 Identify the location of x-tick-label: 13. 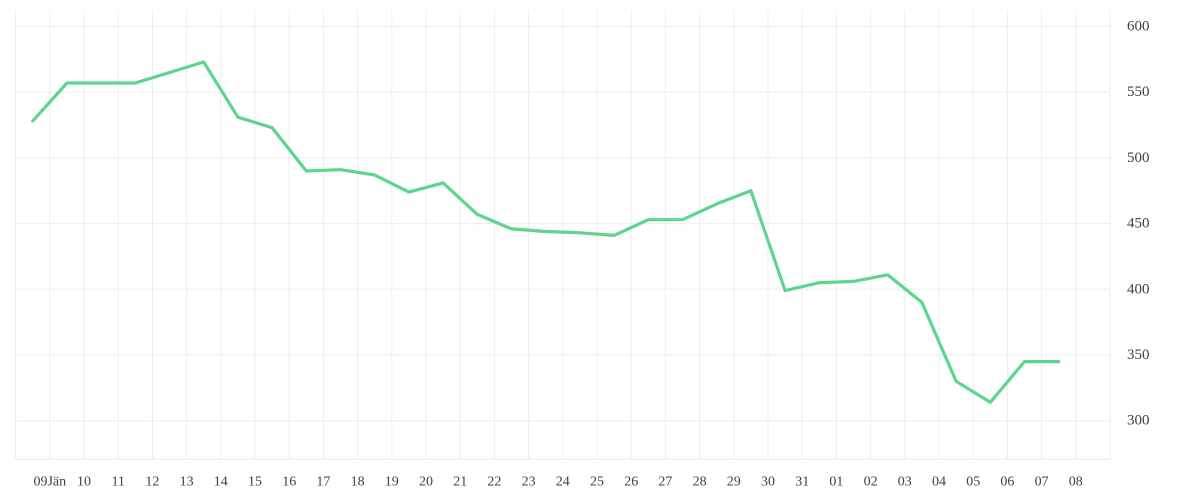
(187, 482).